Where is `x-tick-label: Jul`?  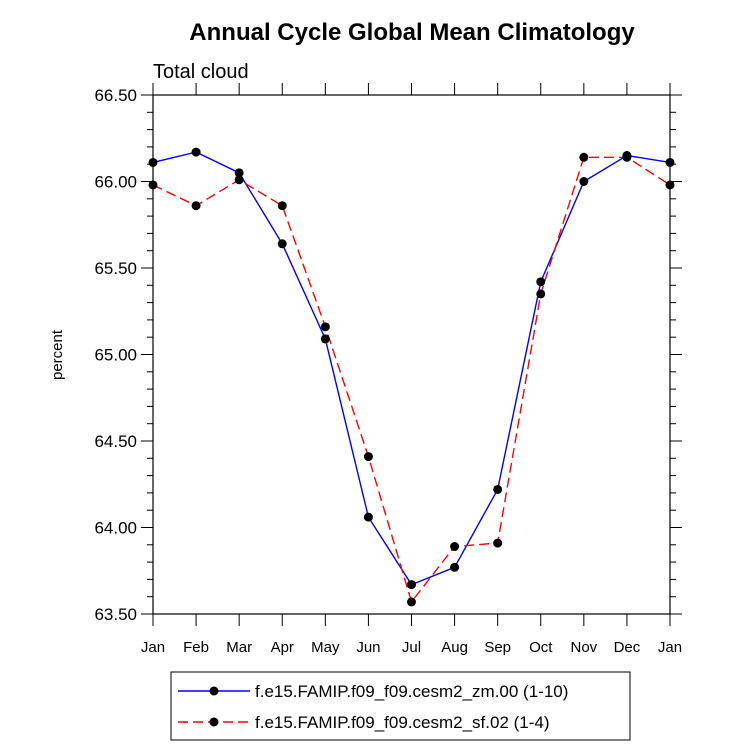
x-tick-label: Jul is located at coordinates (411, 647).